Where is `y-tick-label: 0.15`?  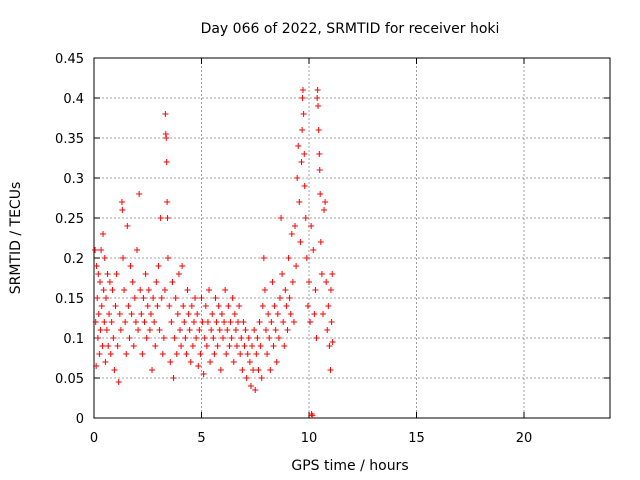
y-tick-label: 0.15 is located at coordinates (69, 299).